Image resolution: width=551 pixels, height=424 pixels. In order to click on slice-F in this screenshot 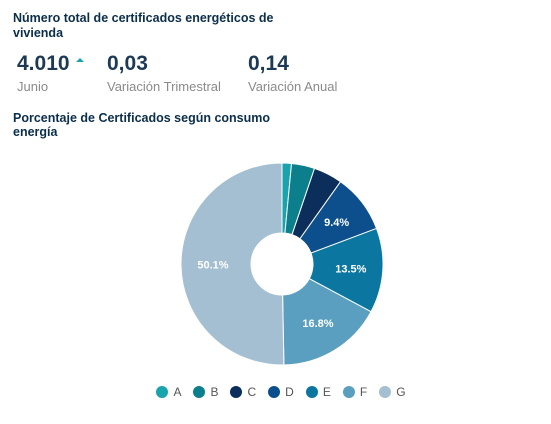, I will do `click(327, 321)`.